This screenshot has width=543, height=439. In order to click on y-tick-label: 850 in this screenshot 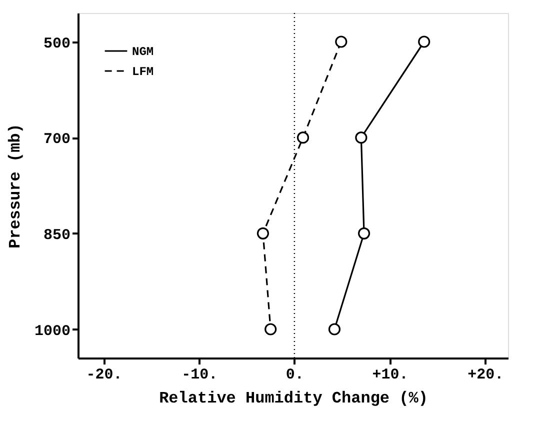, I will do `click(56, 235)`.